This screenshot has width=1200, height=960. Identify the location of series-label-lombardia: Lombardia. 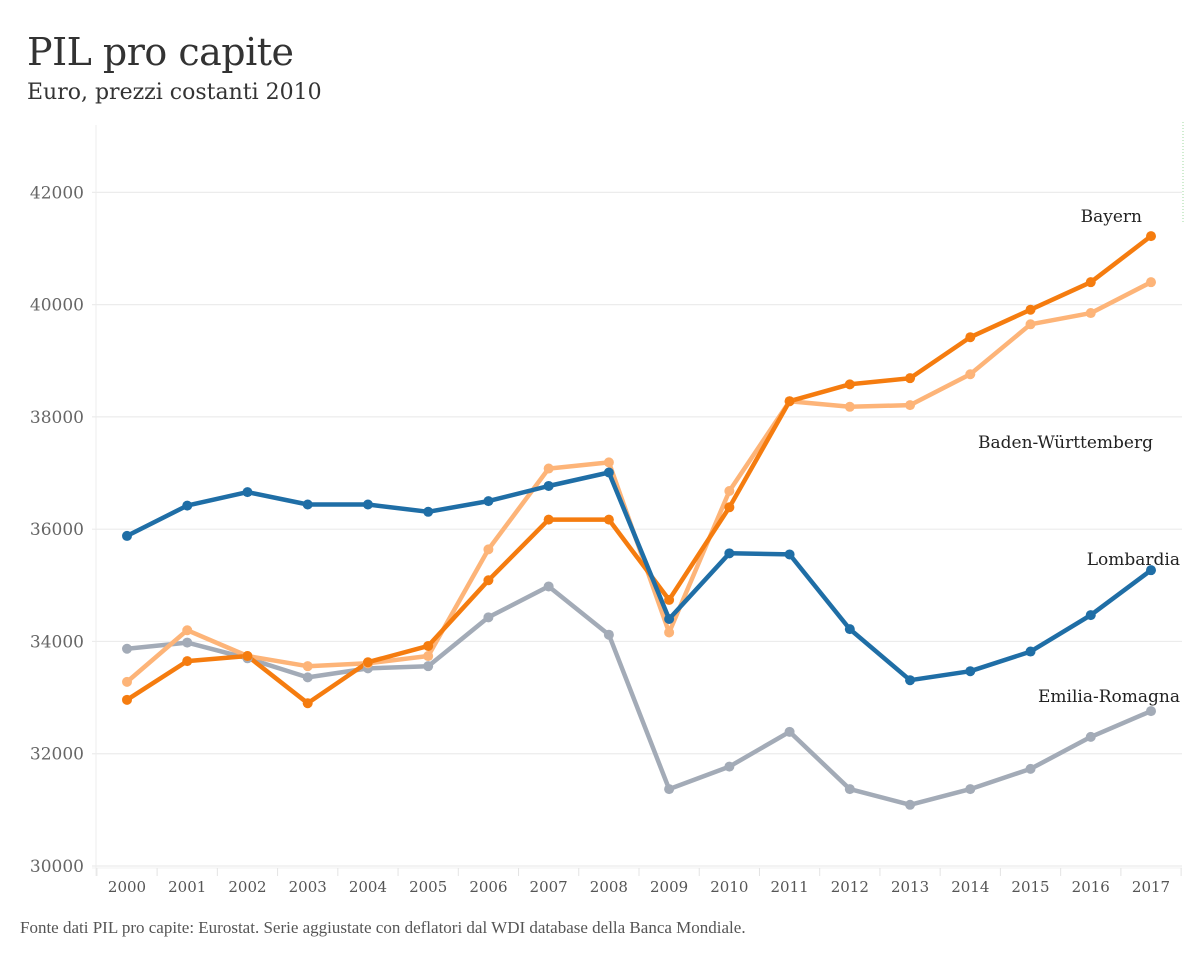
(1133, 560).